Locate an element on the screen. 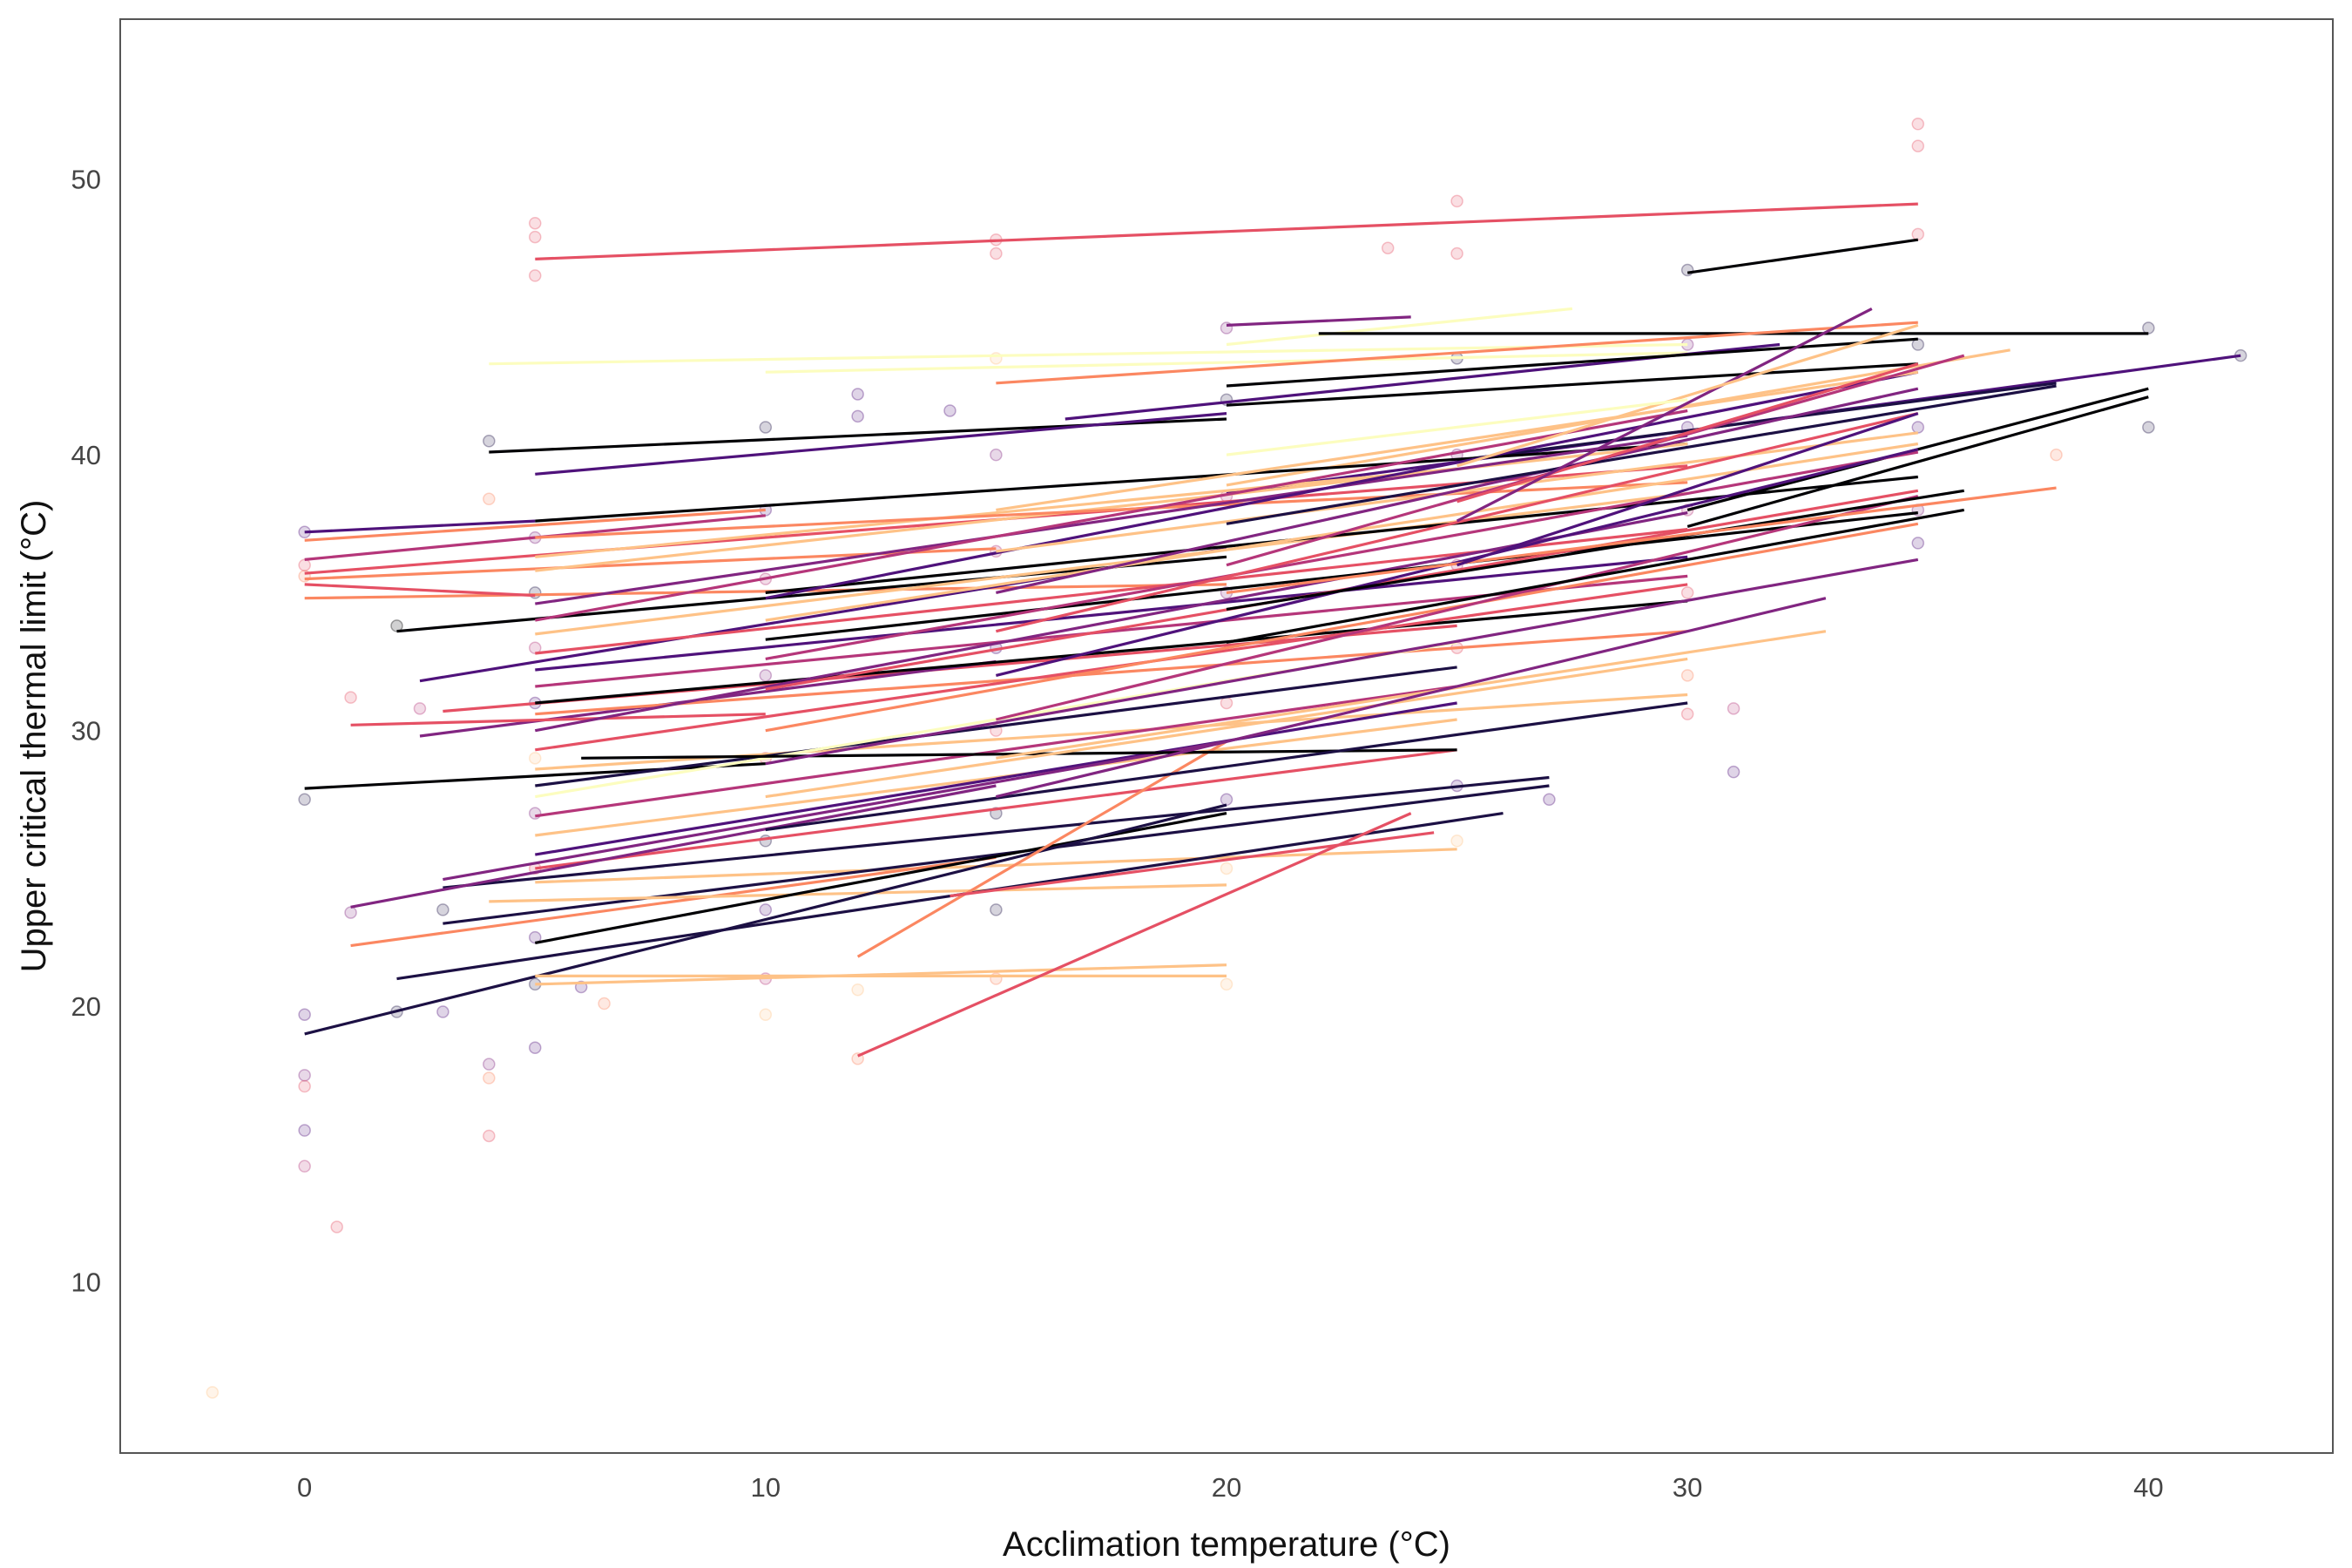  x-tick-label: 0 is located at coordinates (304, 1487).